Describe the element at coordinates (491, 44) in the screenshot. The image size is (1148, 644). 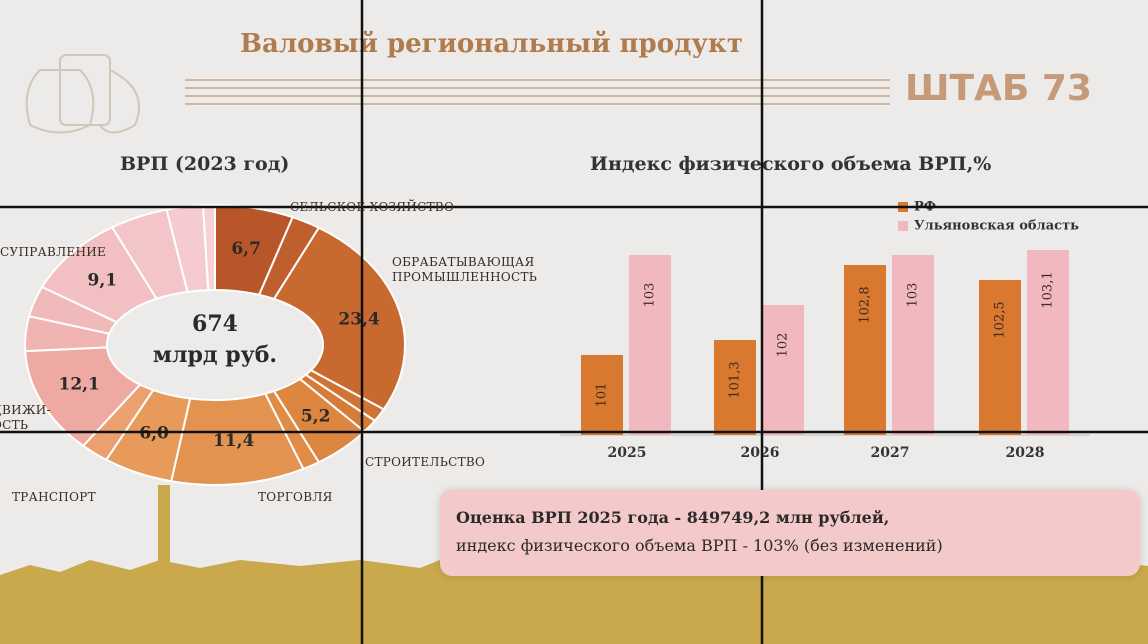
I see `slide-title: Валовый региональный продукт` at that location.